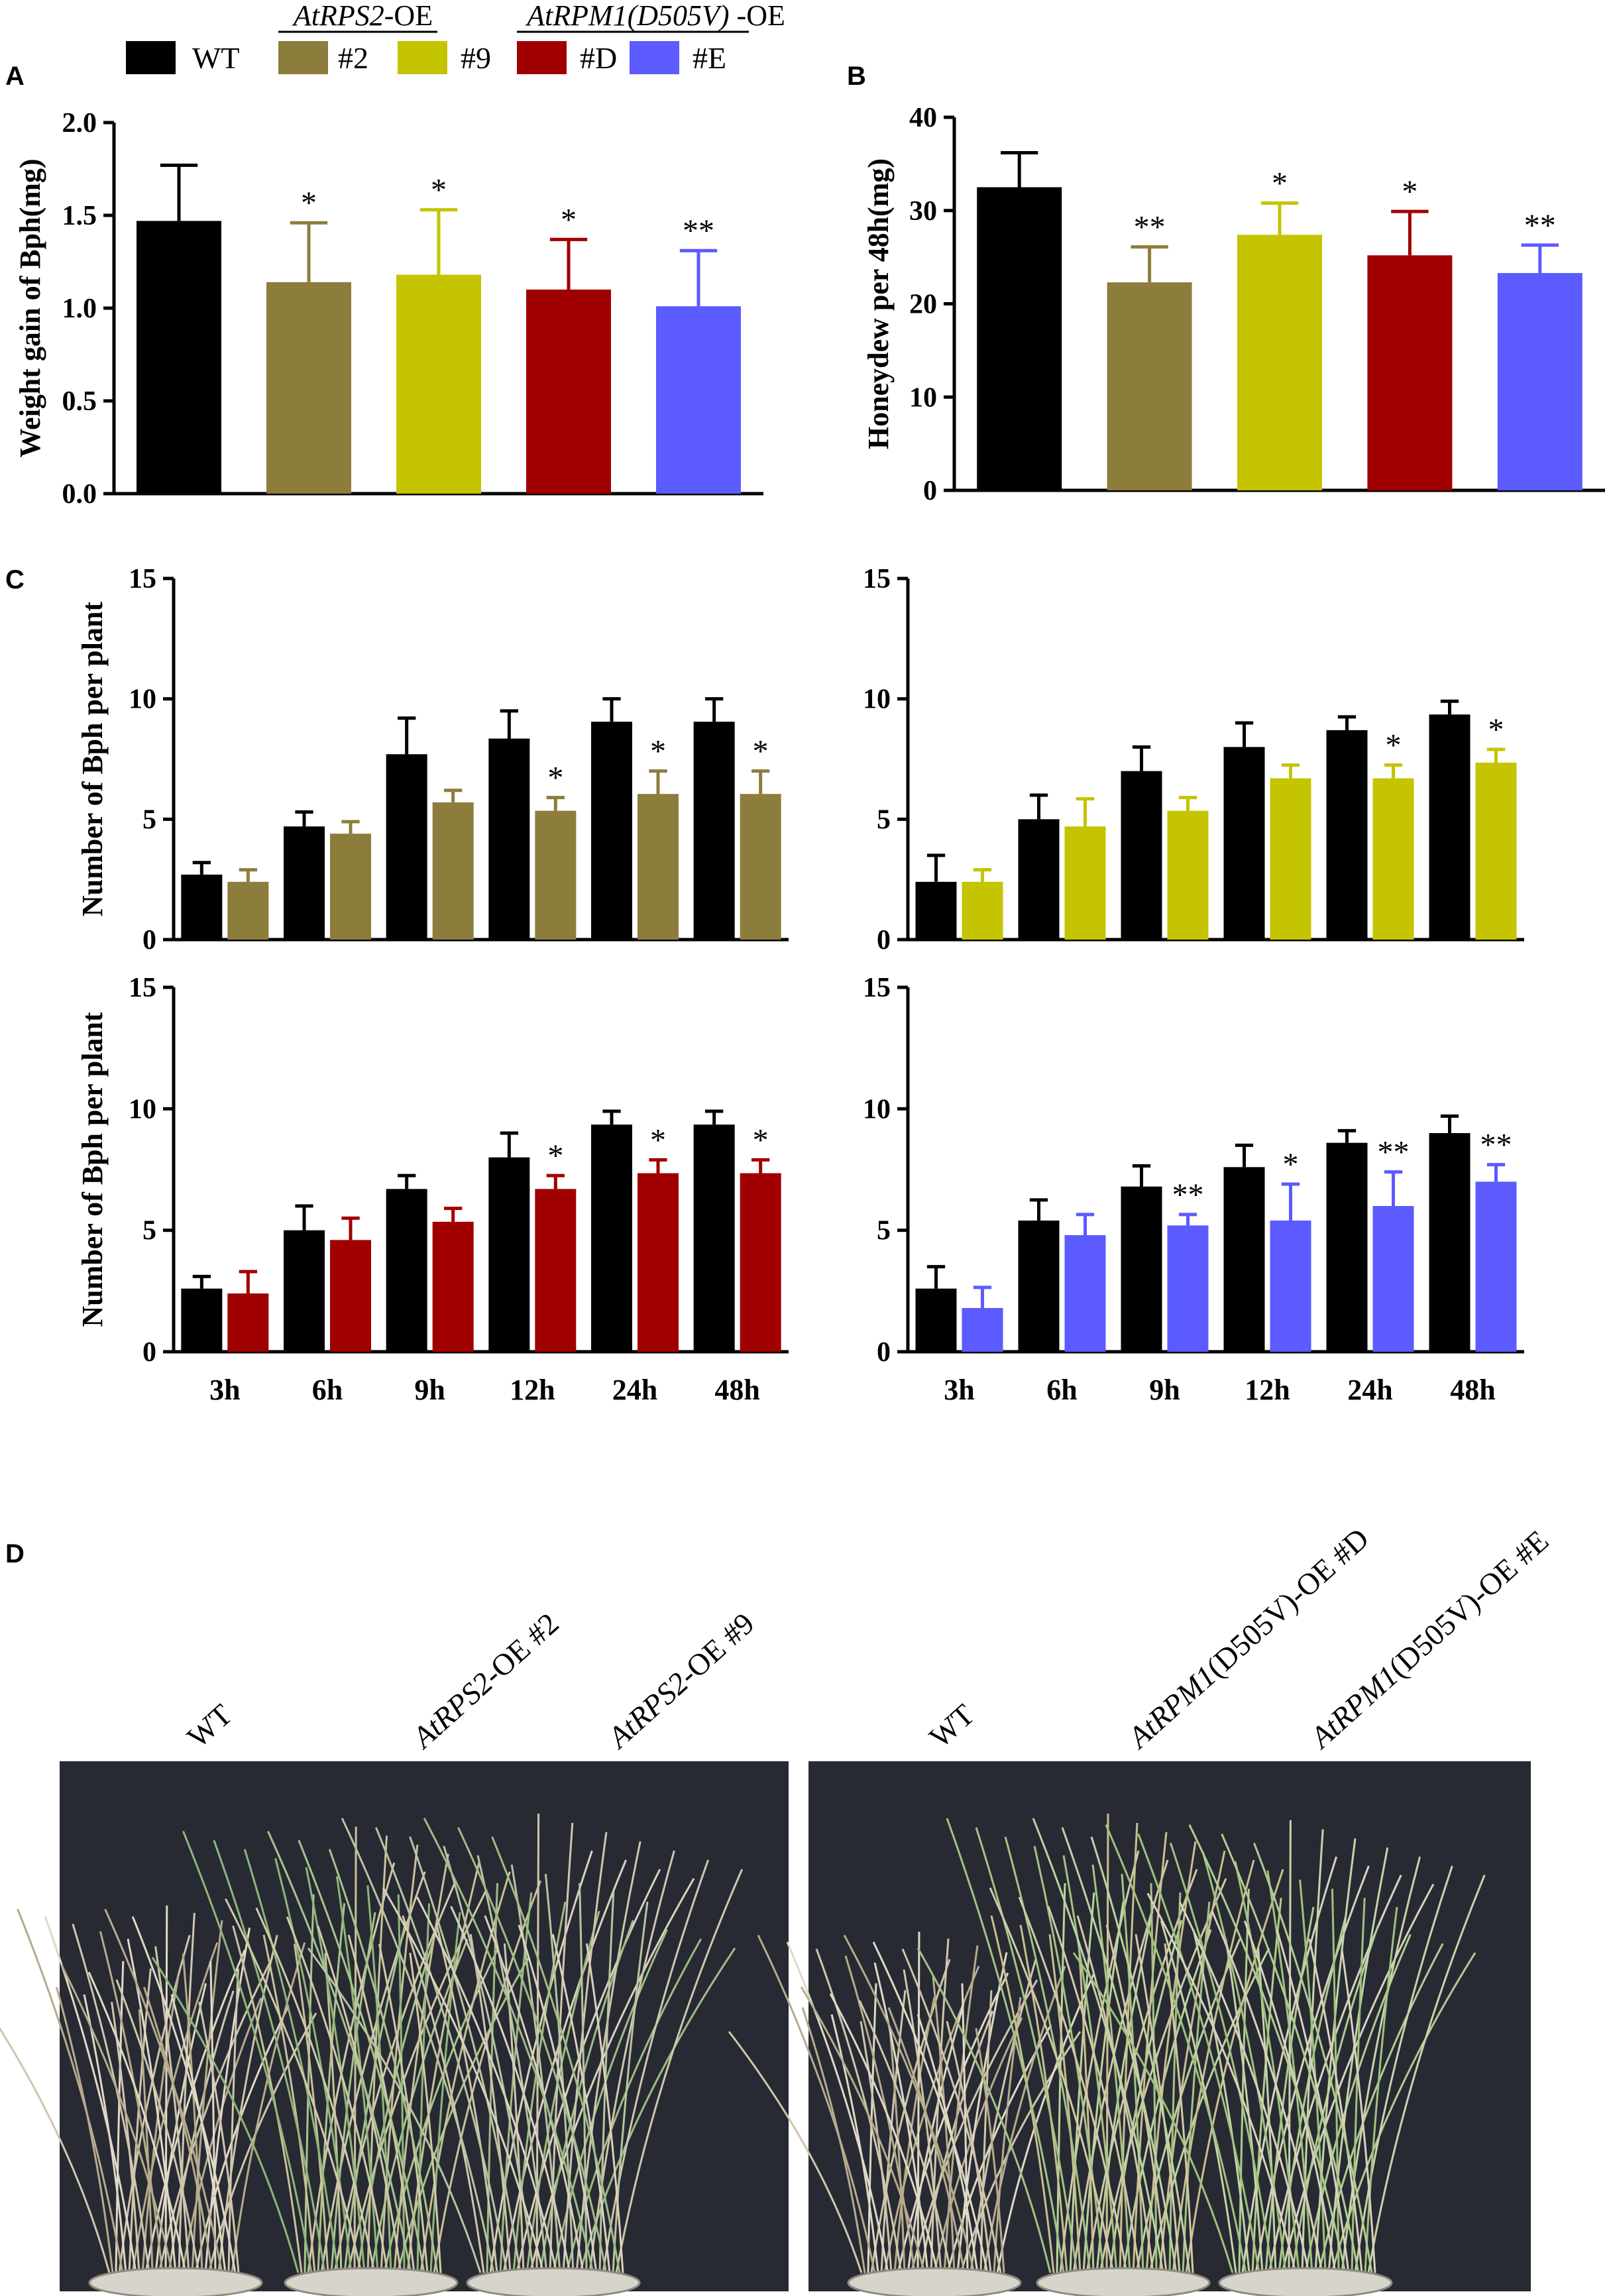  I want to click on chart-c3-ylabel: Number of Bph per plant, so click(92, 1169).